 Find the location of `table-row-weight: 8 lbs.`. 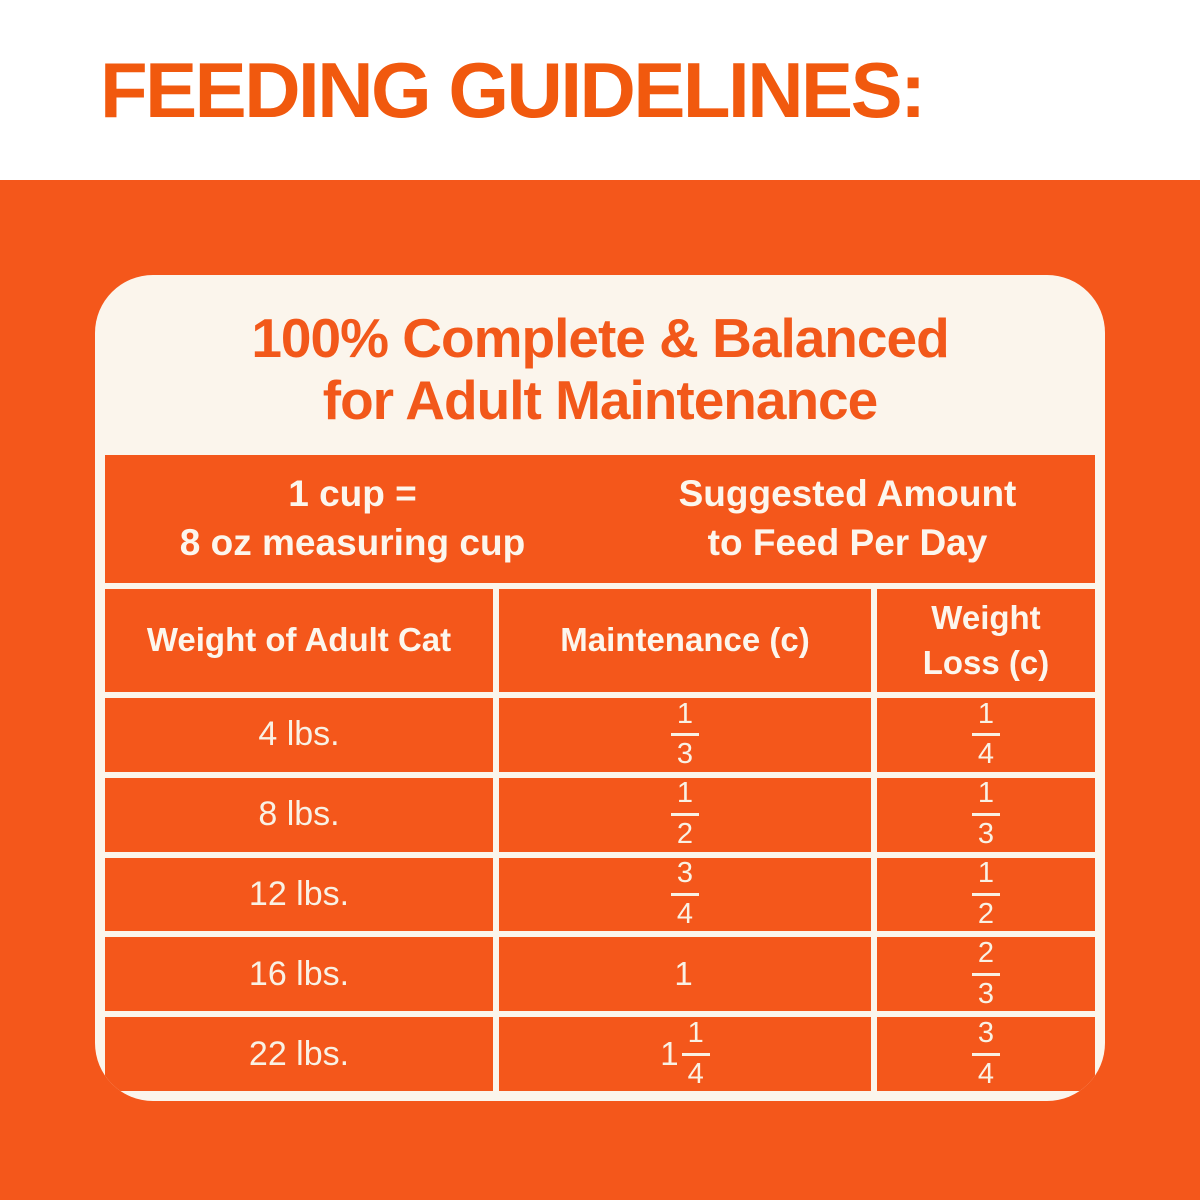

table-row-weight: 8 lbs. is located at coordinates (299, 814).